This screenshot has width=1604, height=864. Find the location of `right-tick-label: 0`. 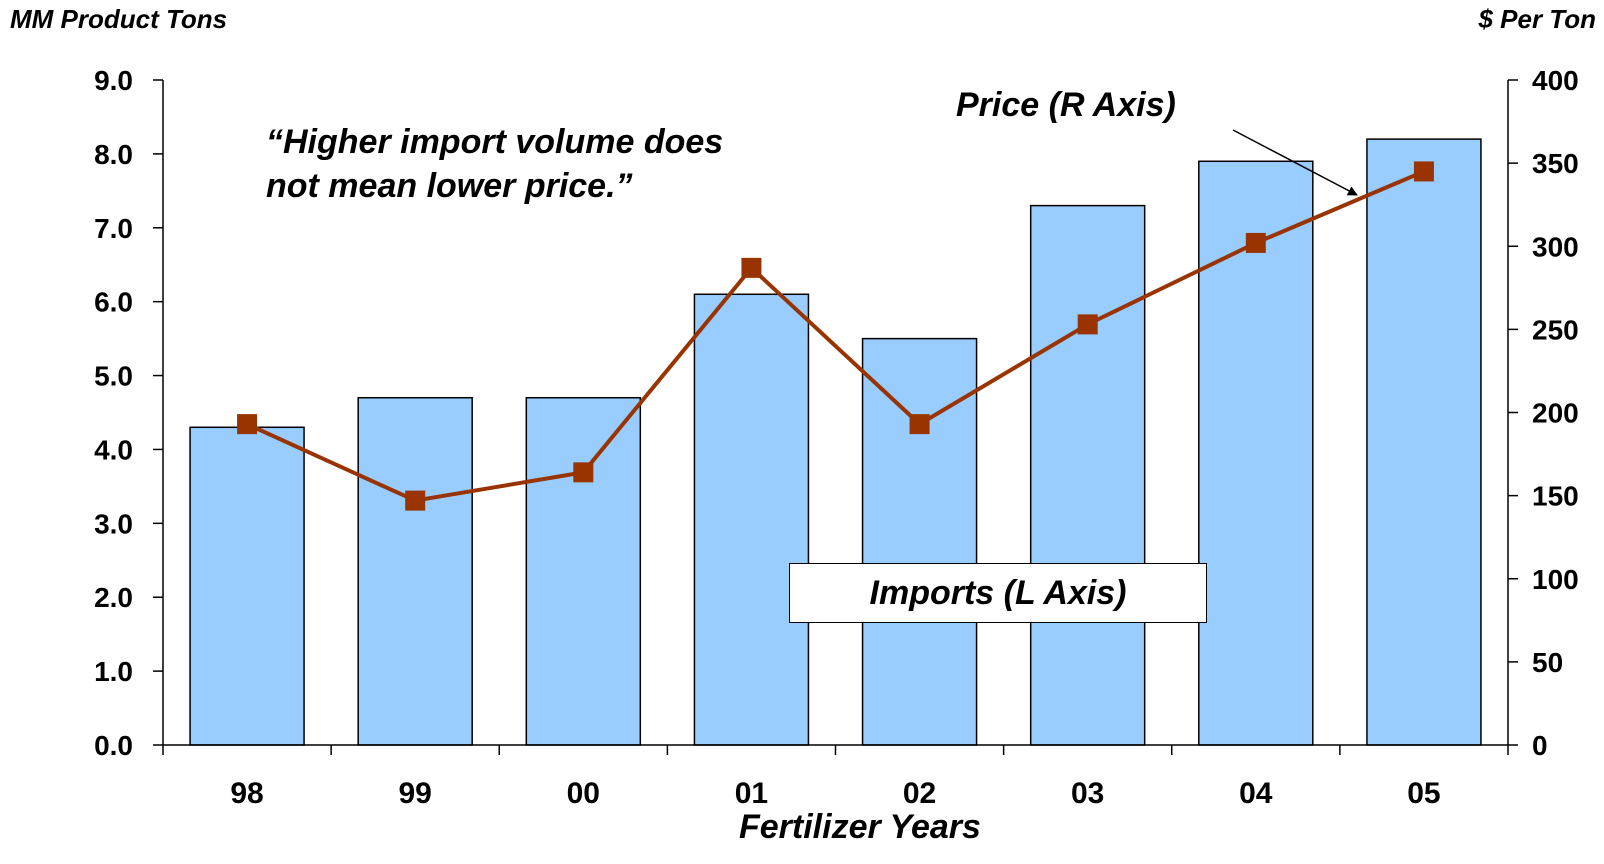

right-tick-label: 0 is located at coordinates (1540, 745).